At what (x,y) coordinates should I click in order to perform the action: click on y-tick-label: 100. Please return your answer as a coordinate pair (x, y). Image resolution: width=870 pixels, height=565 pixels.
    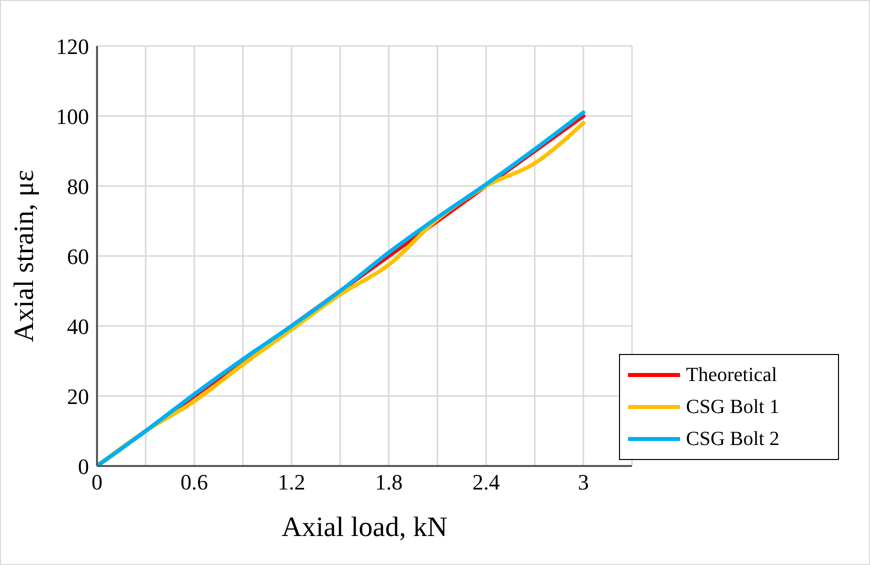
    Looking at the image, I should click on (72, 116).